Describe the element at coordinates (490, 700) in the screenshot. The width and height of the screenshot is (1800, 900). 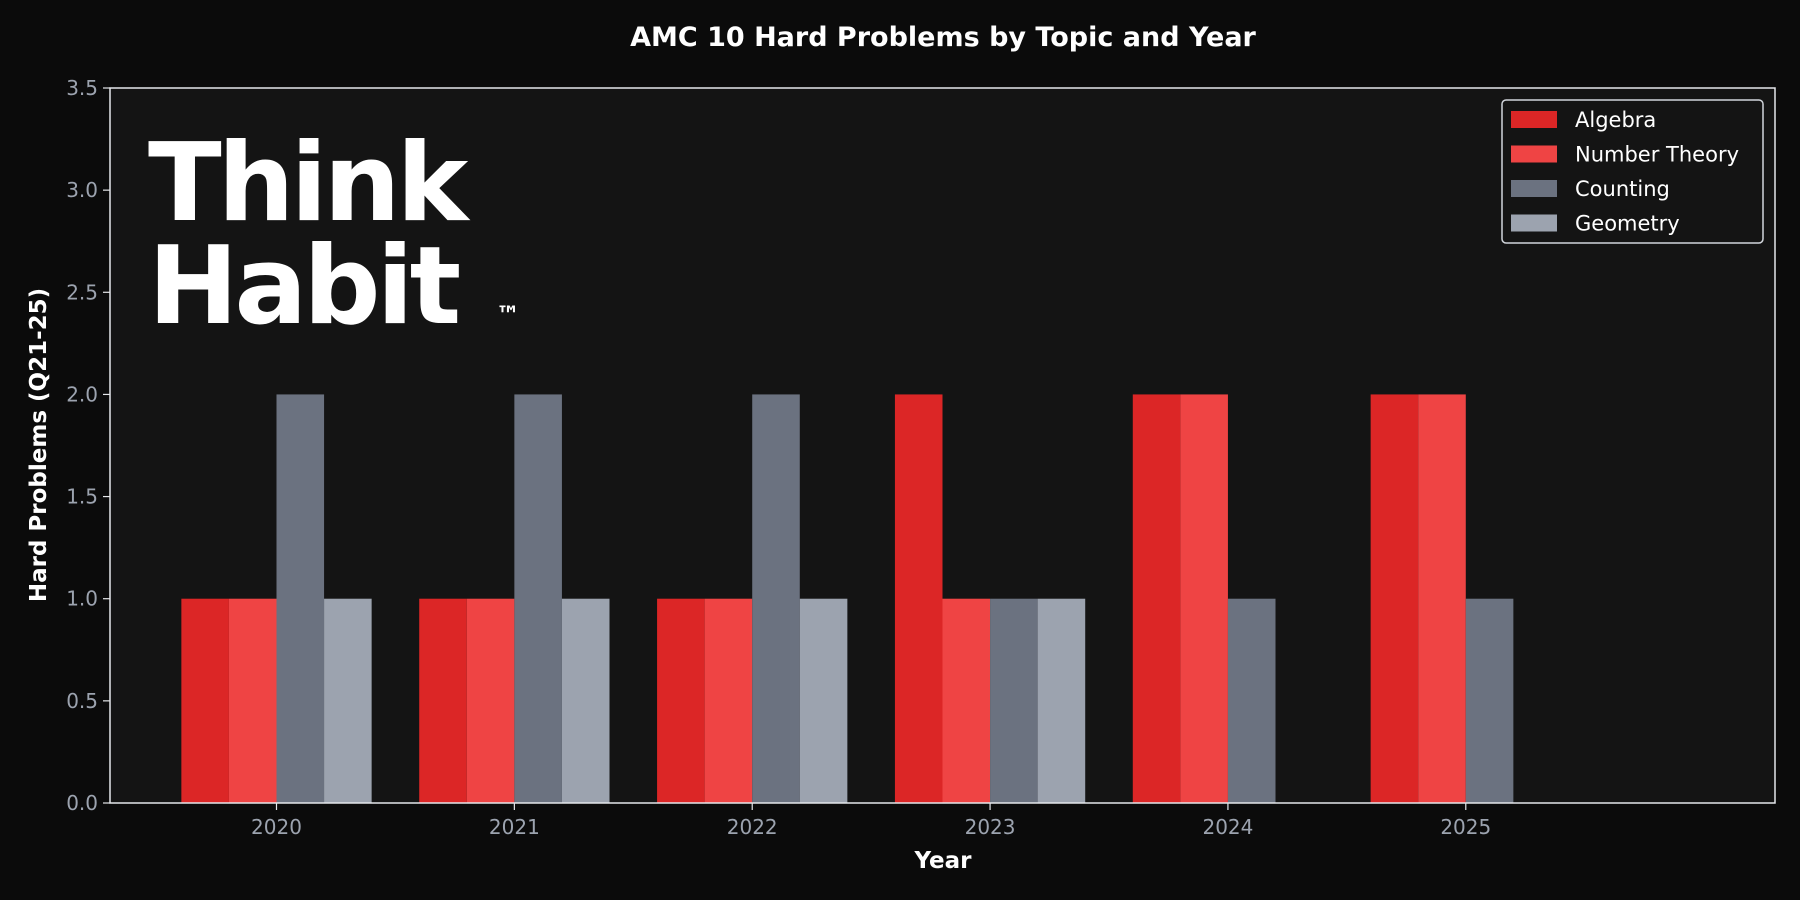
I see `bar-number-theory-2021` at that location.